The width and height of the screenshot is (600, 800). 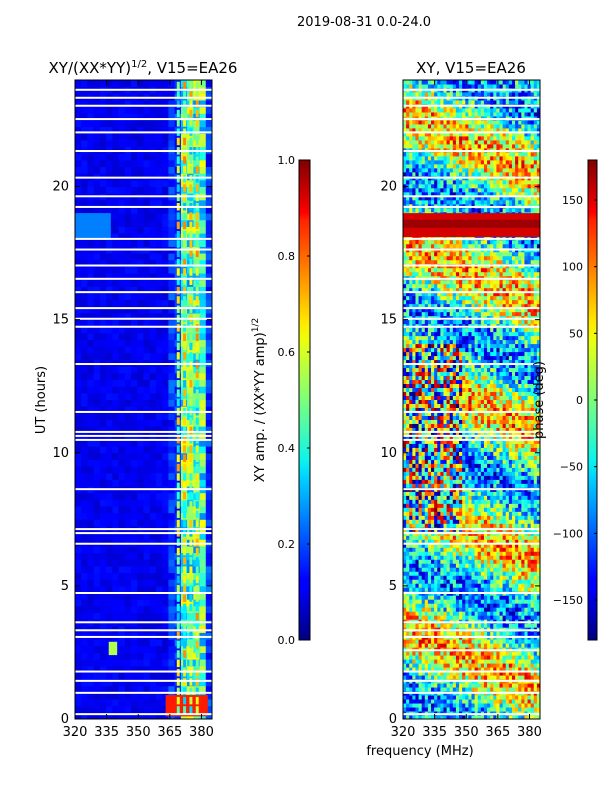 What do you see at coordinates (138, 732) in the screenshot?
I see `x-tick-label: 350` at bounding box center [138, 732].